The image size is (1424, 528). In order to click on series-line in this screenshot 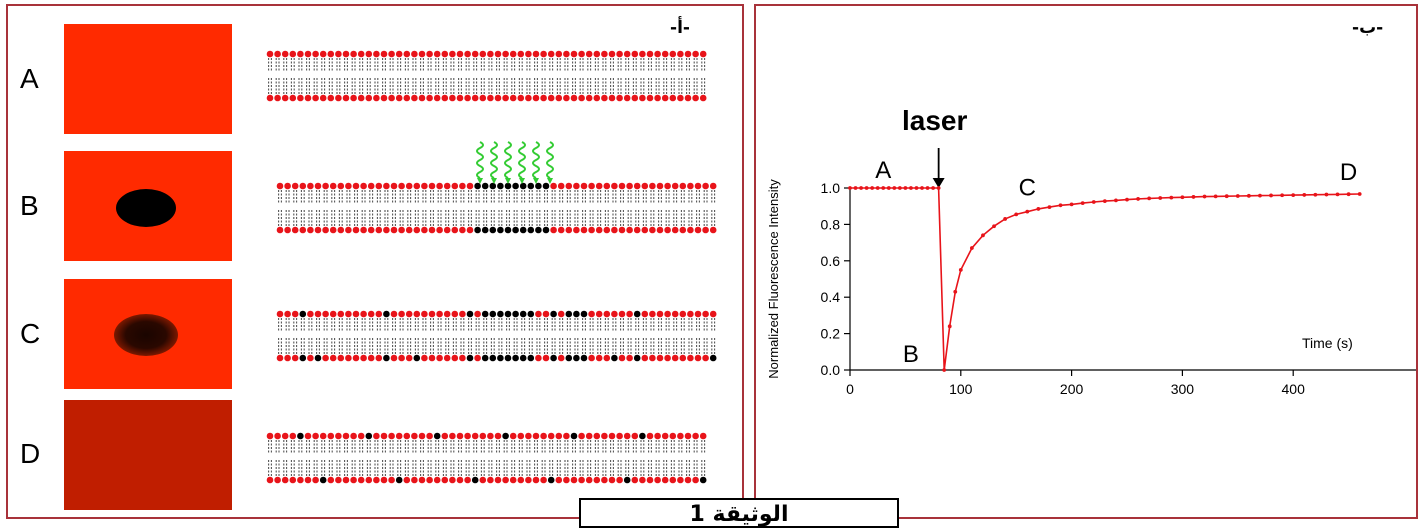, I will do `click(1105, 279)`.